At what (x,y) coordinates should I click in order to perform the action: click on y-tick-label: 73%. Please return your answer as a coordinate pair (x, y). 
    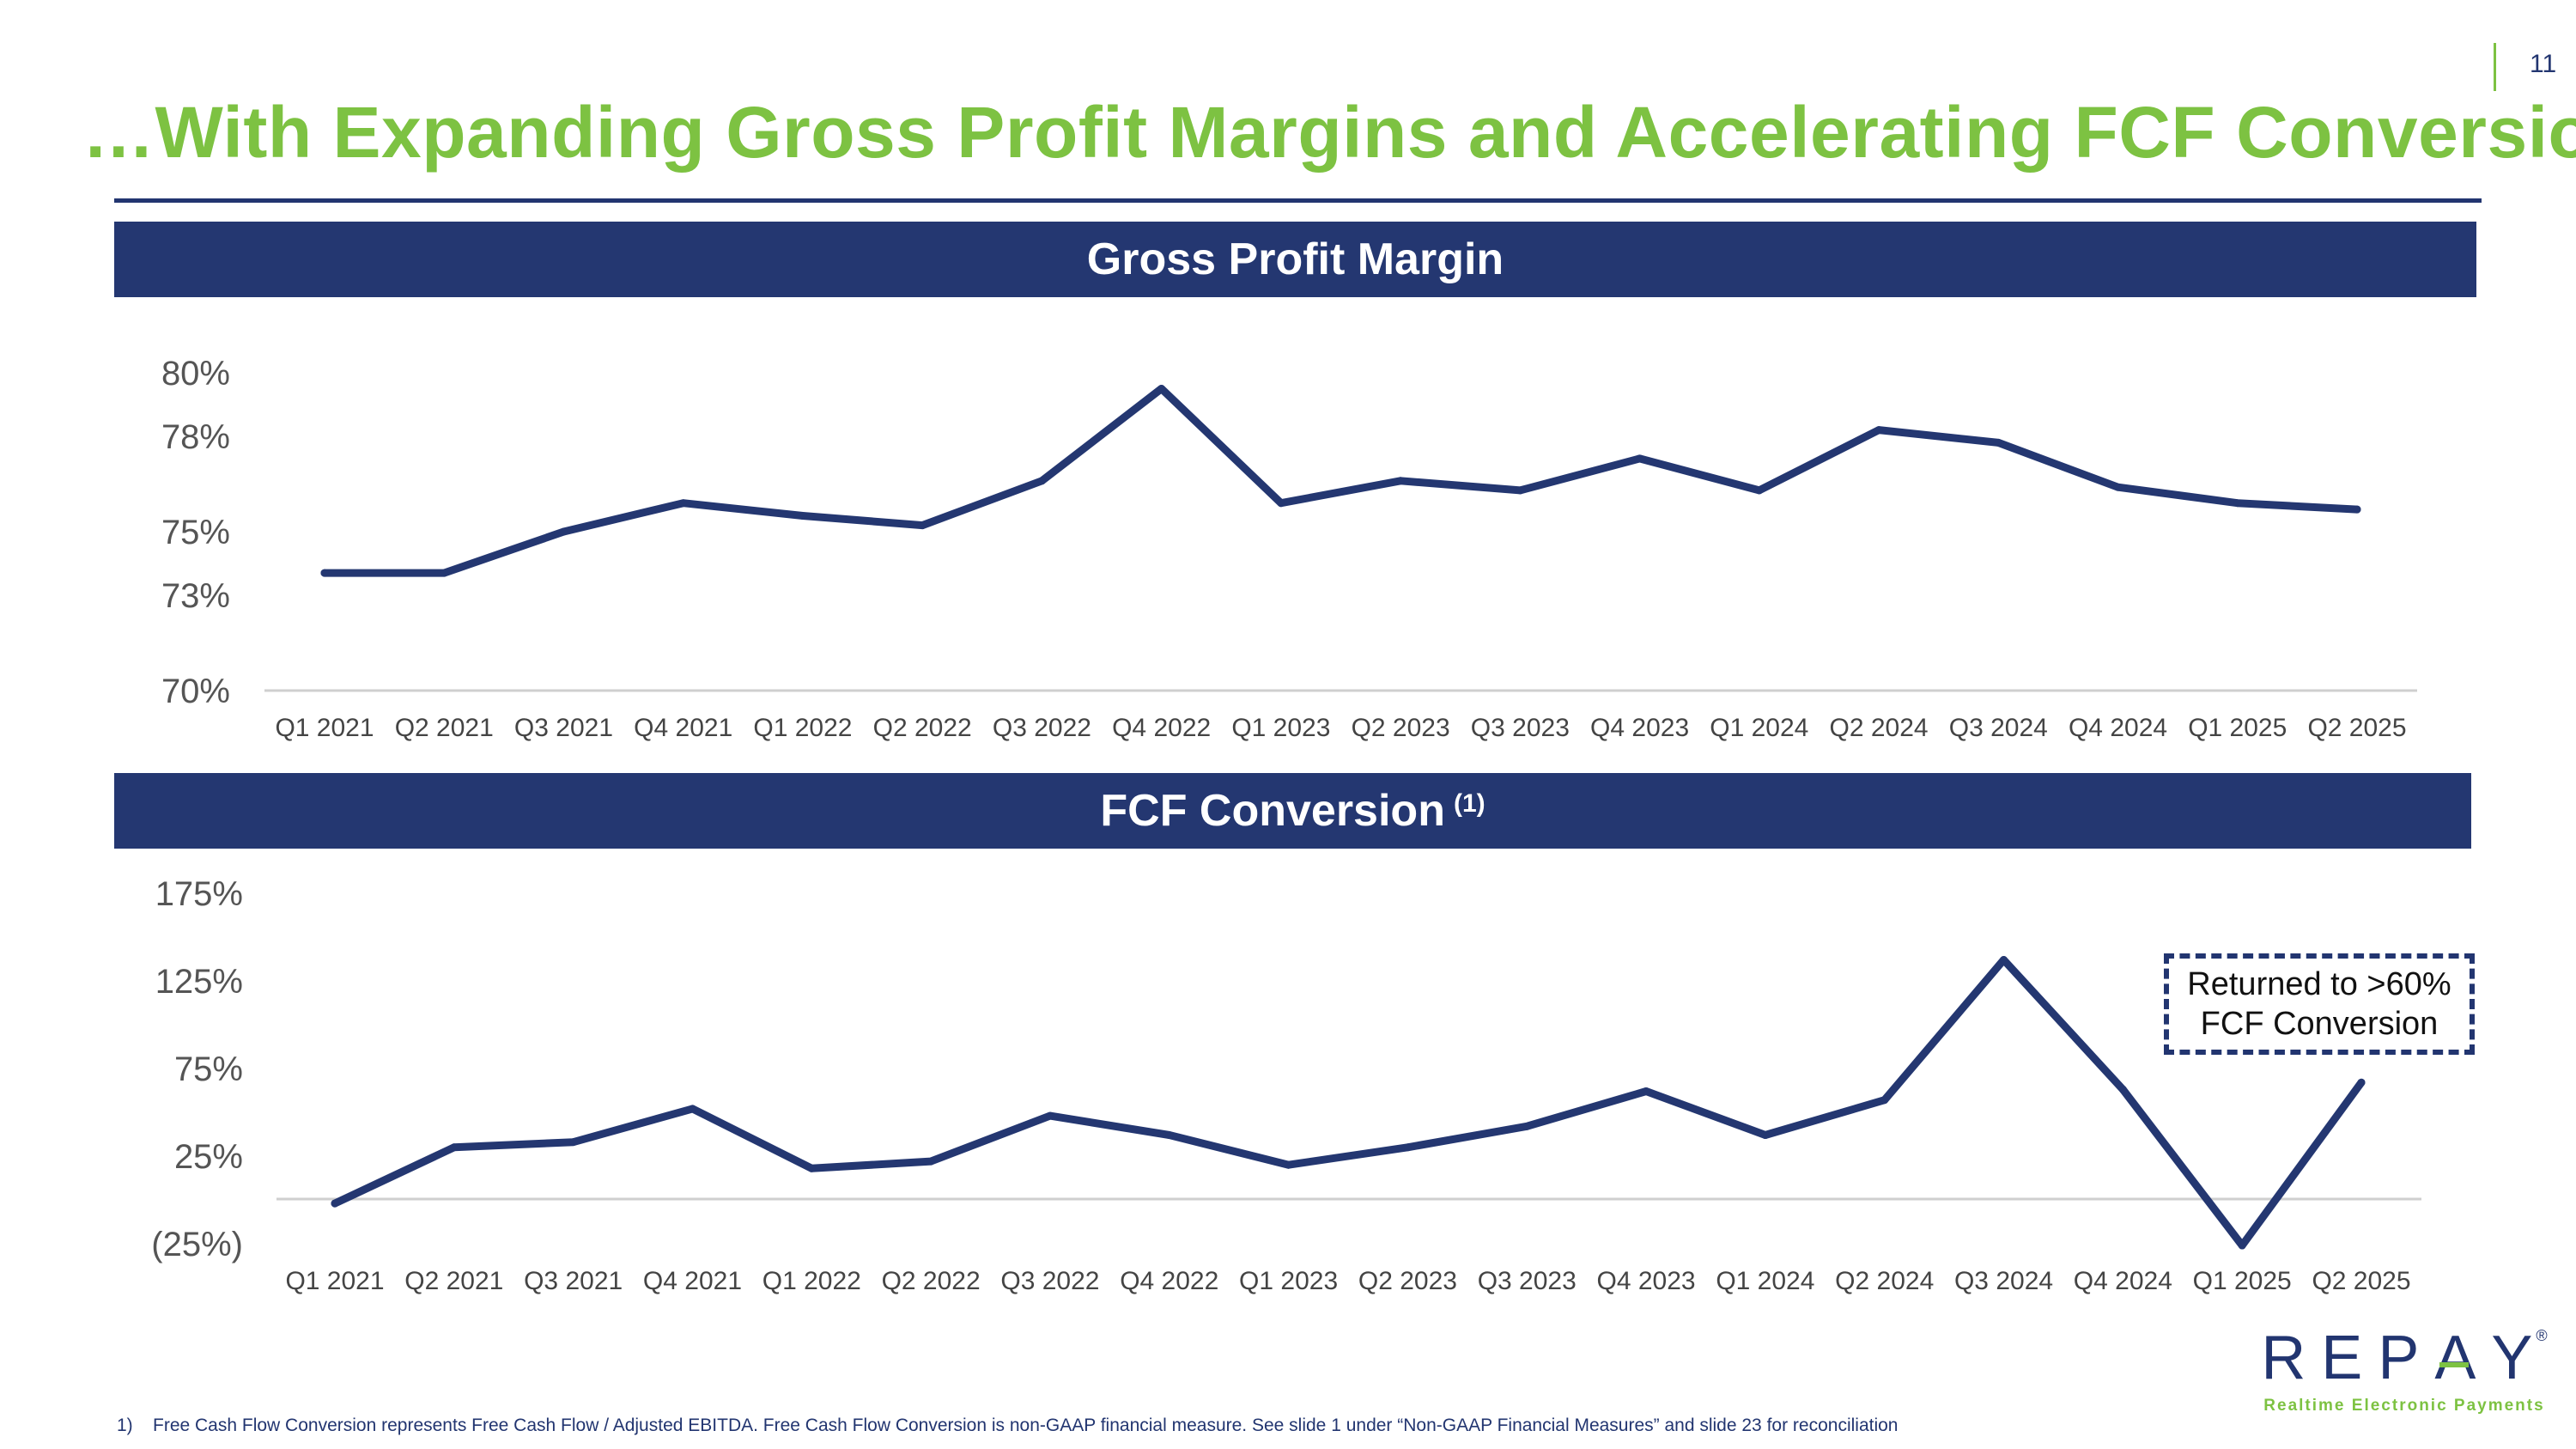
    Looking at the image, I should click on (196, 596).